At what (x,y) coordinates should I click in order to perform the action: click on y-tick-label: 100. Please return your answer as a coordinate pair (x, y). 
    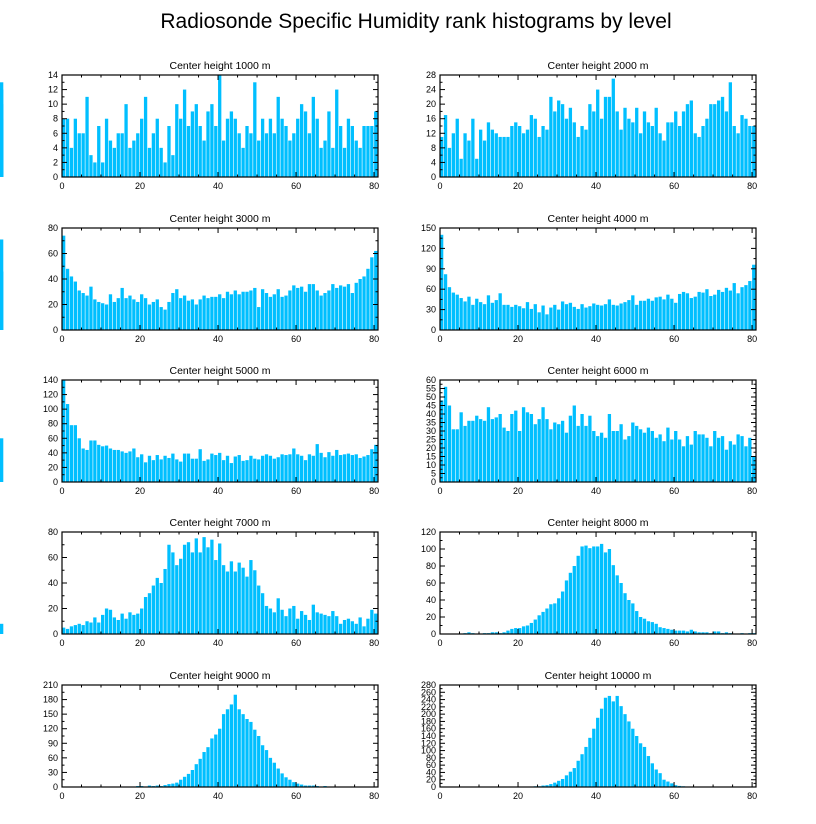
    Looking at the image, I should click on (50, 409).